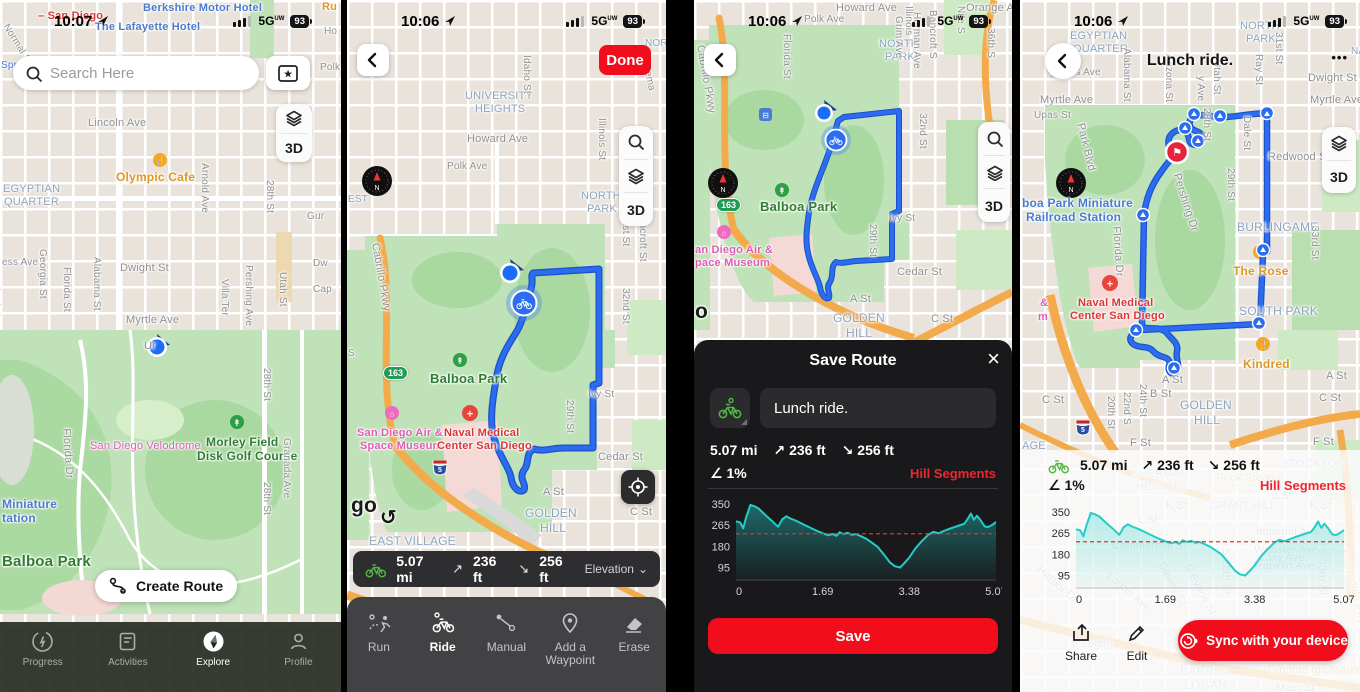 The image size is (1360, 692). Describe the element at coordinates (721, 526) in the screenshot. I see `svg-text: 265` at that location.